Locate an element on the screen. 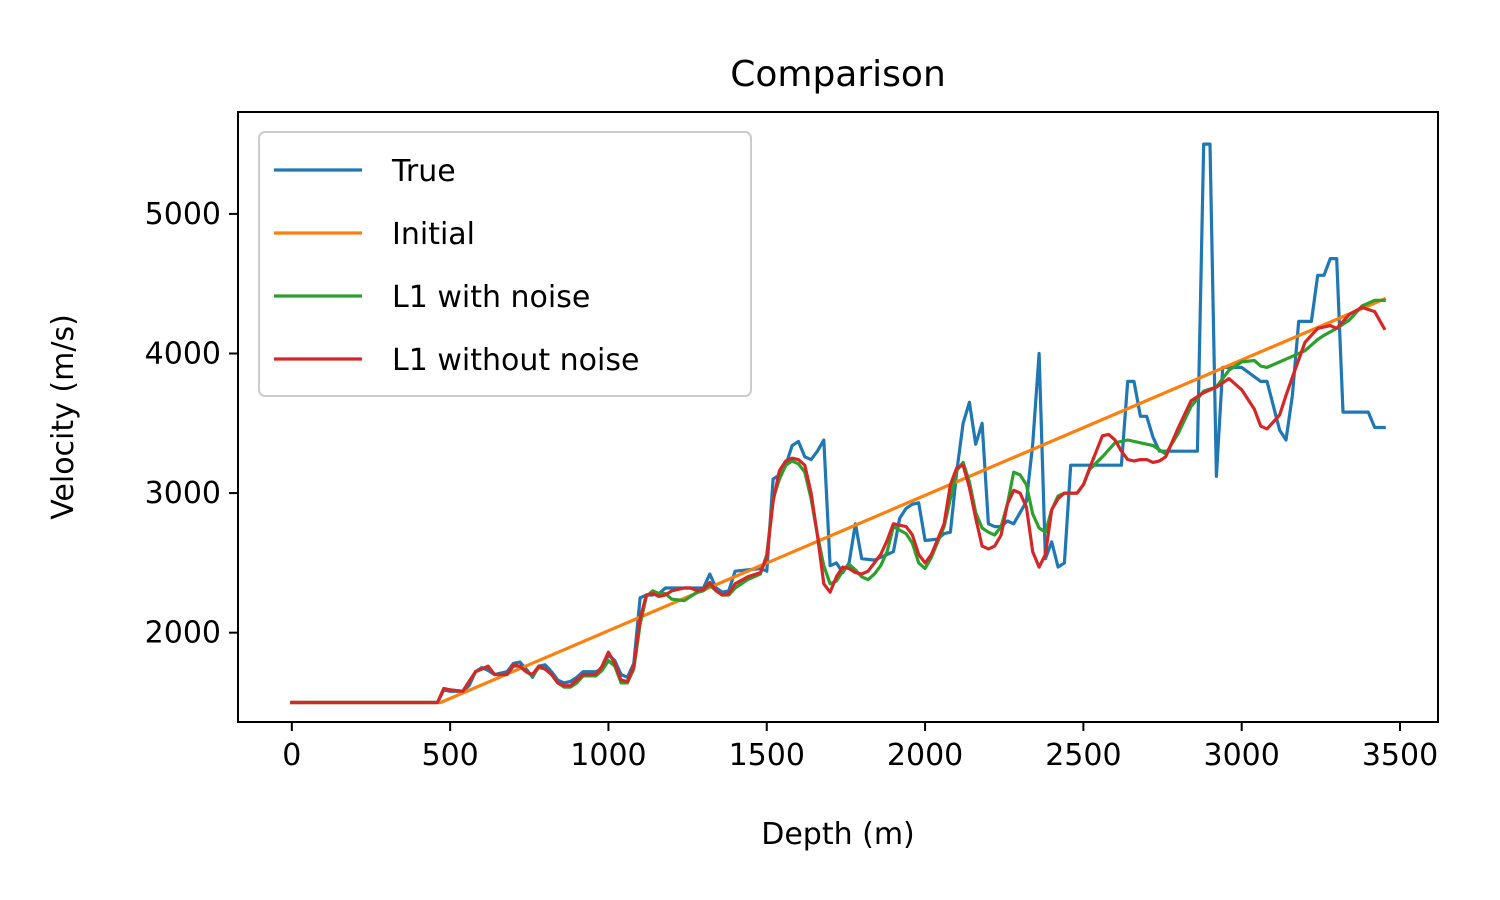 This screenshot has height=900, width=1500. y-axis-label: Velocity (m/s) is located at coordinates (63, 417).